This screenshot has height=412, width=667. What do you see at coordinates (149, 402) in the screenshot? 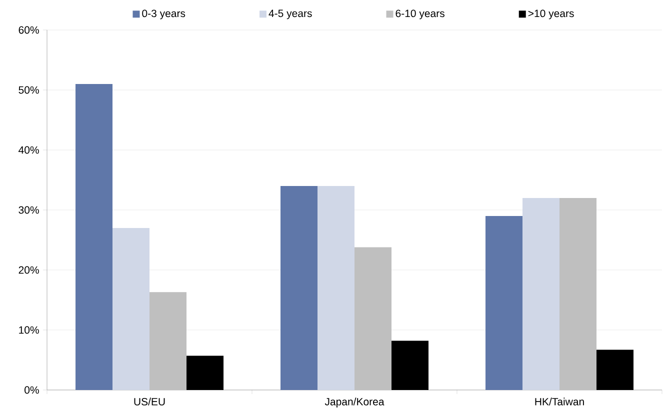
I see `x-tick-label: US/EU` at bounding box center [149, 402].